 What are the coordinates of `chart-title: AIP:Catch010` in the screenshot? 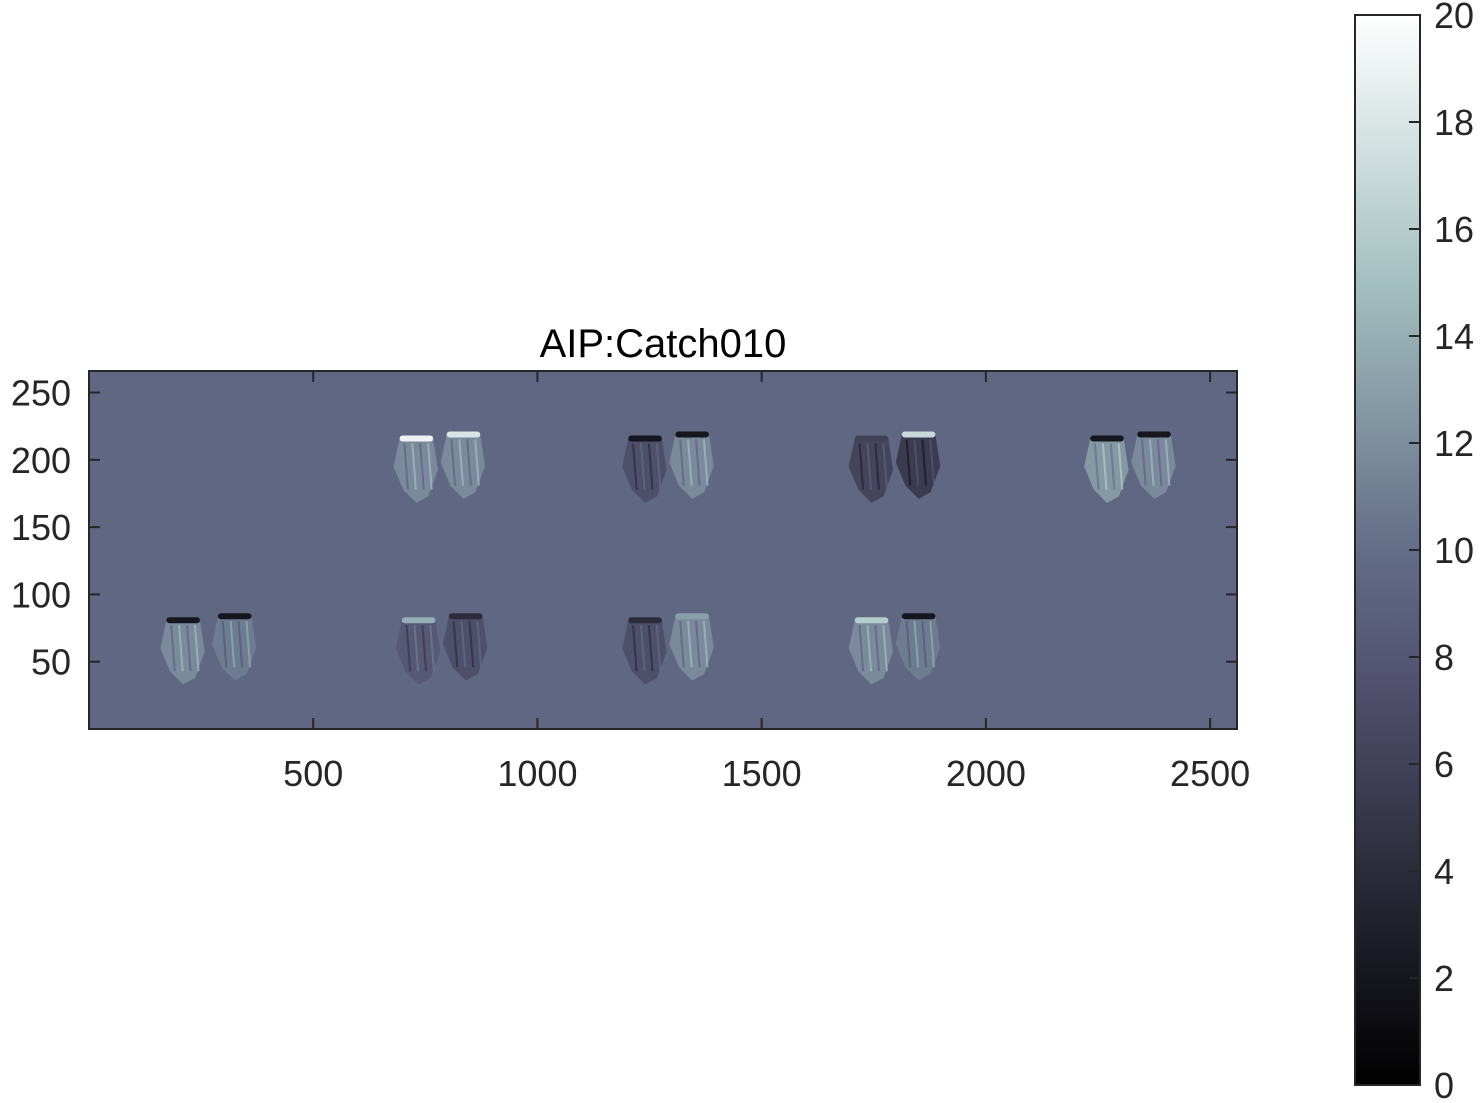 It's located at (663, 344).